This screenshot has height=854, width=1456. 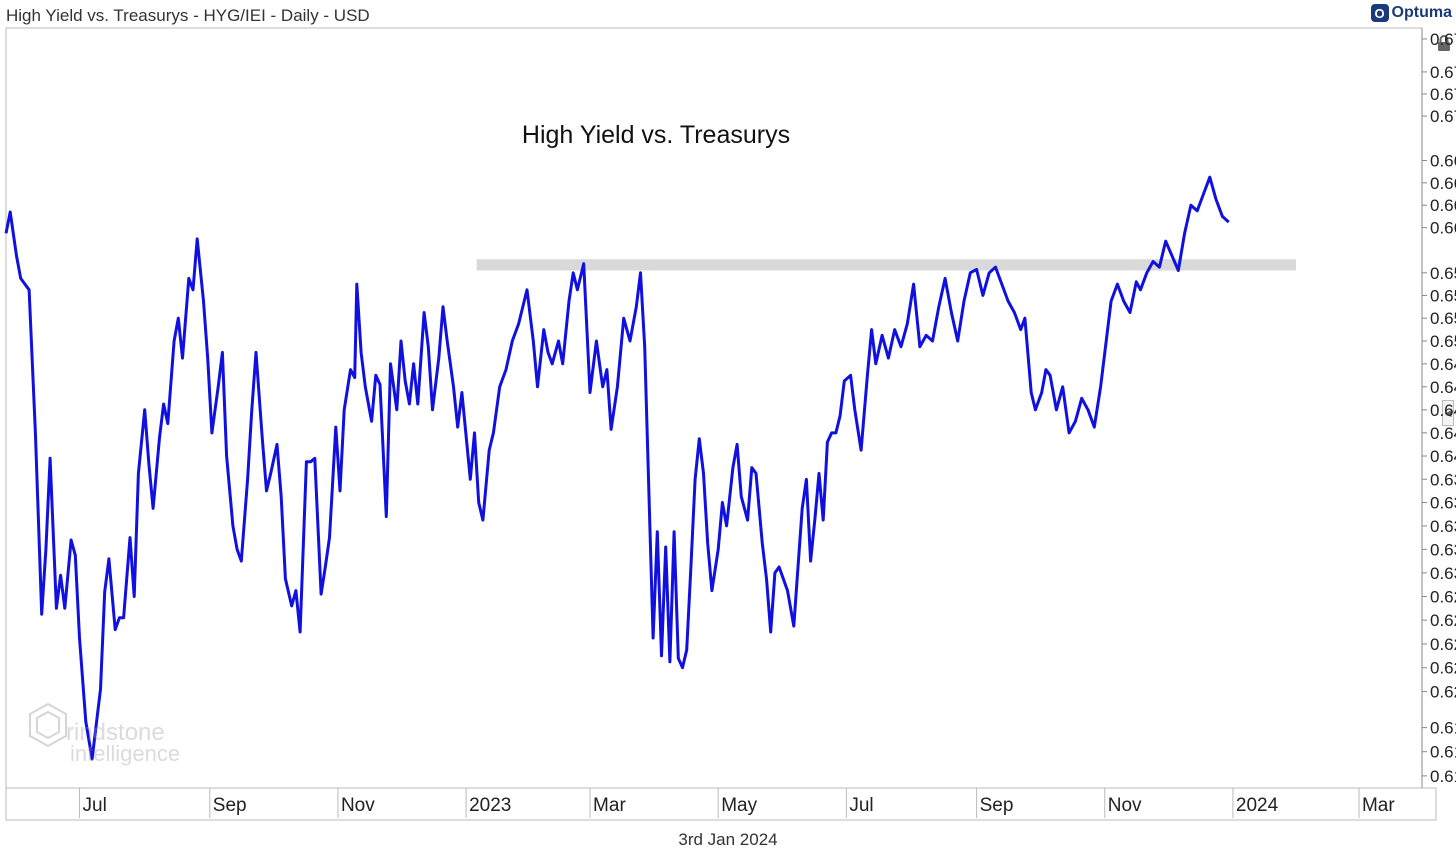 I want to click on x-tick-label: 2024, so click(x=1257, y=805).